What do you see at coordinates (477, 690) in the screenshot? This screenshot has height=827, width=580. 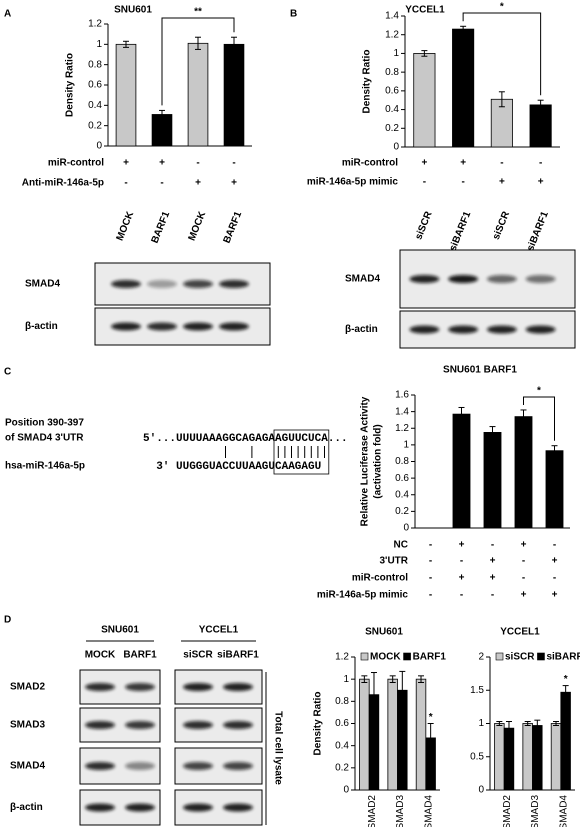 I see `y-tick-label: 1.5` at bounding box center [477, 690].